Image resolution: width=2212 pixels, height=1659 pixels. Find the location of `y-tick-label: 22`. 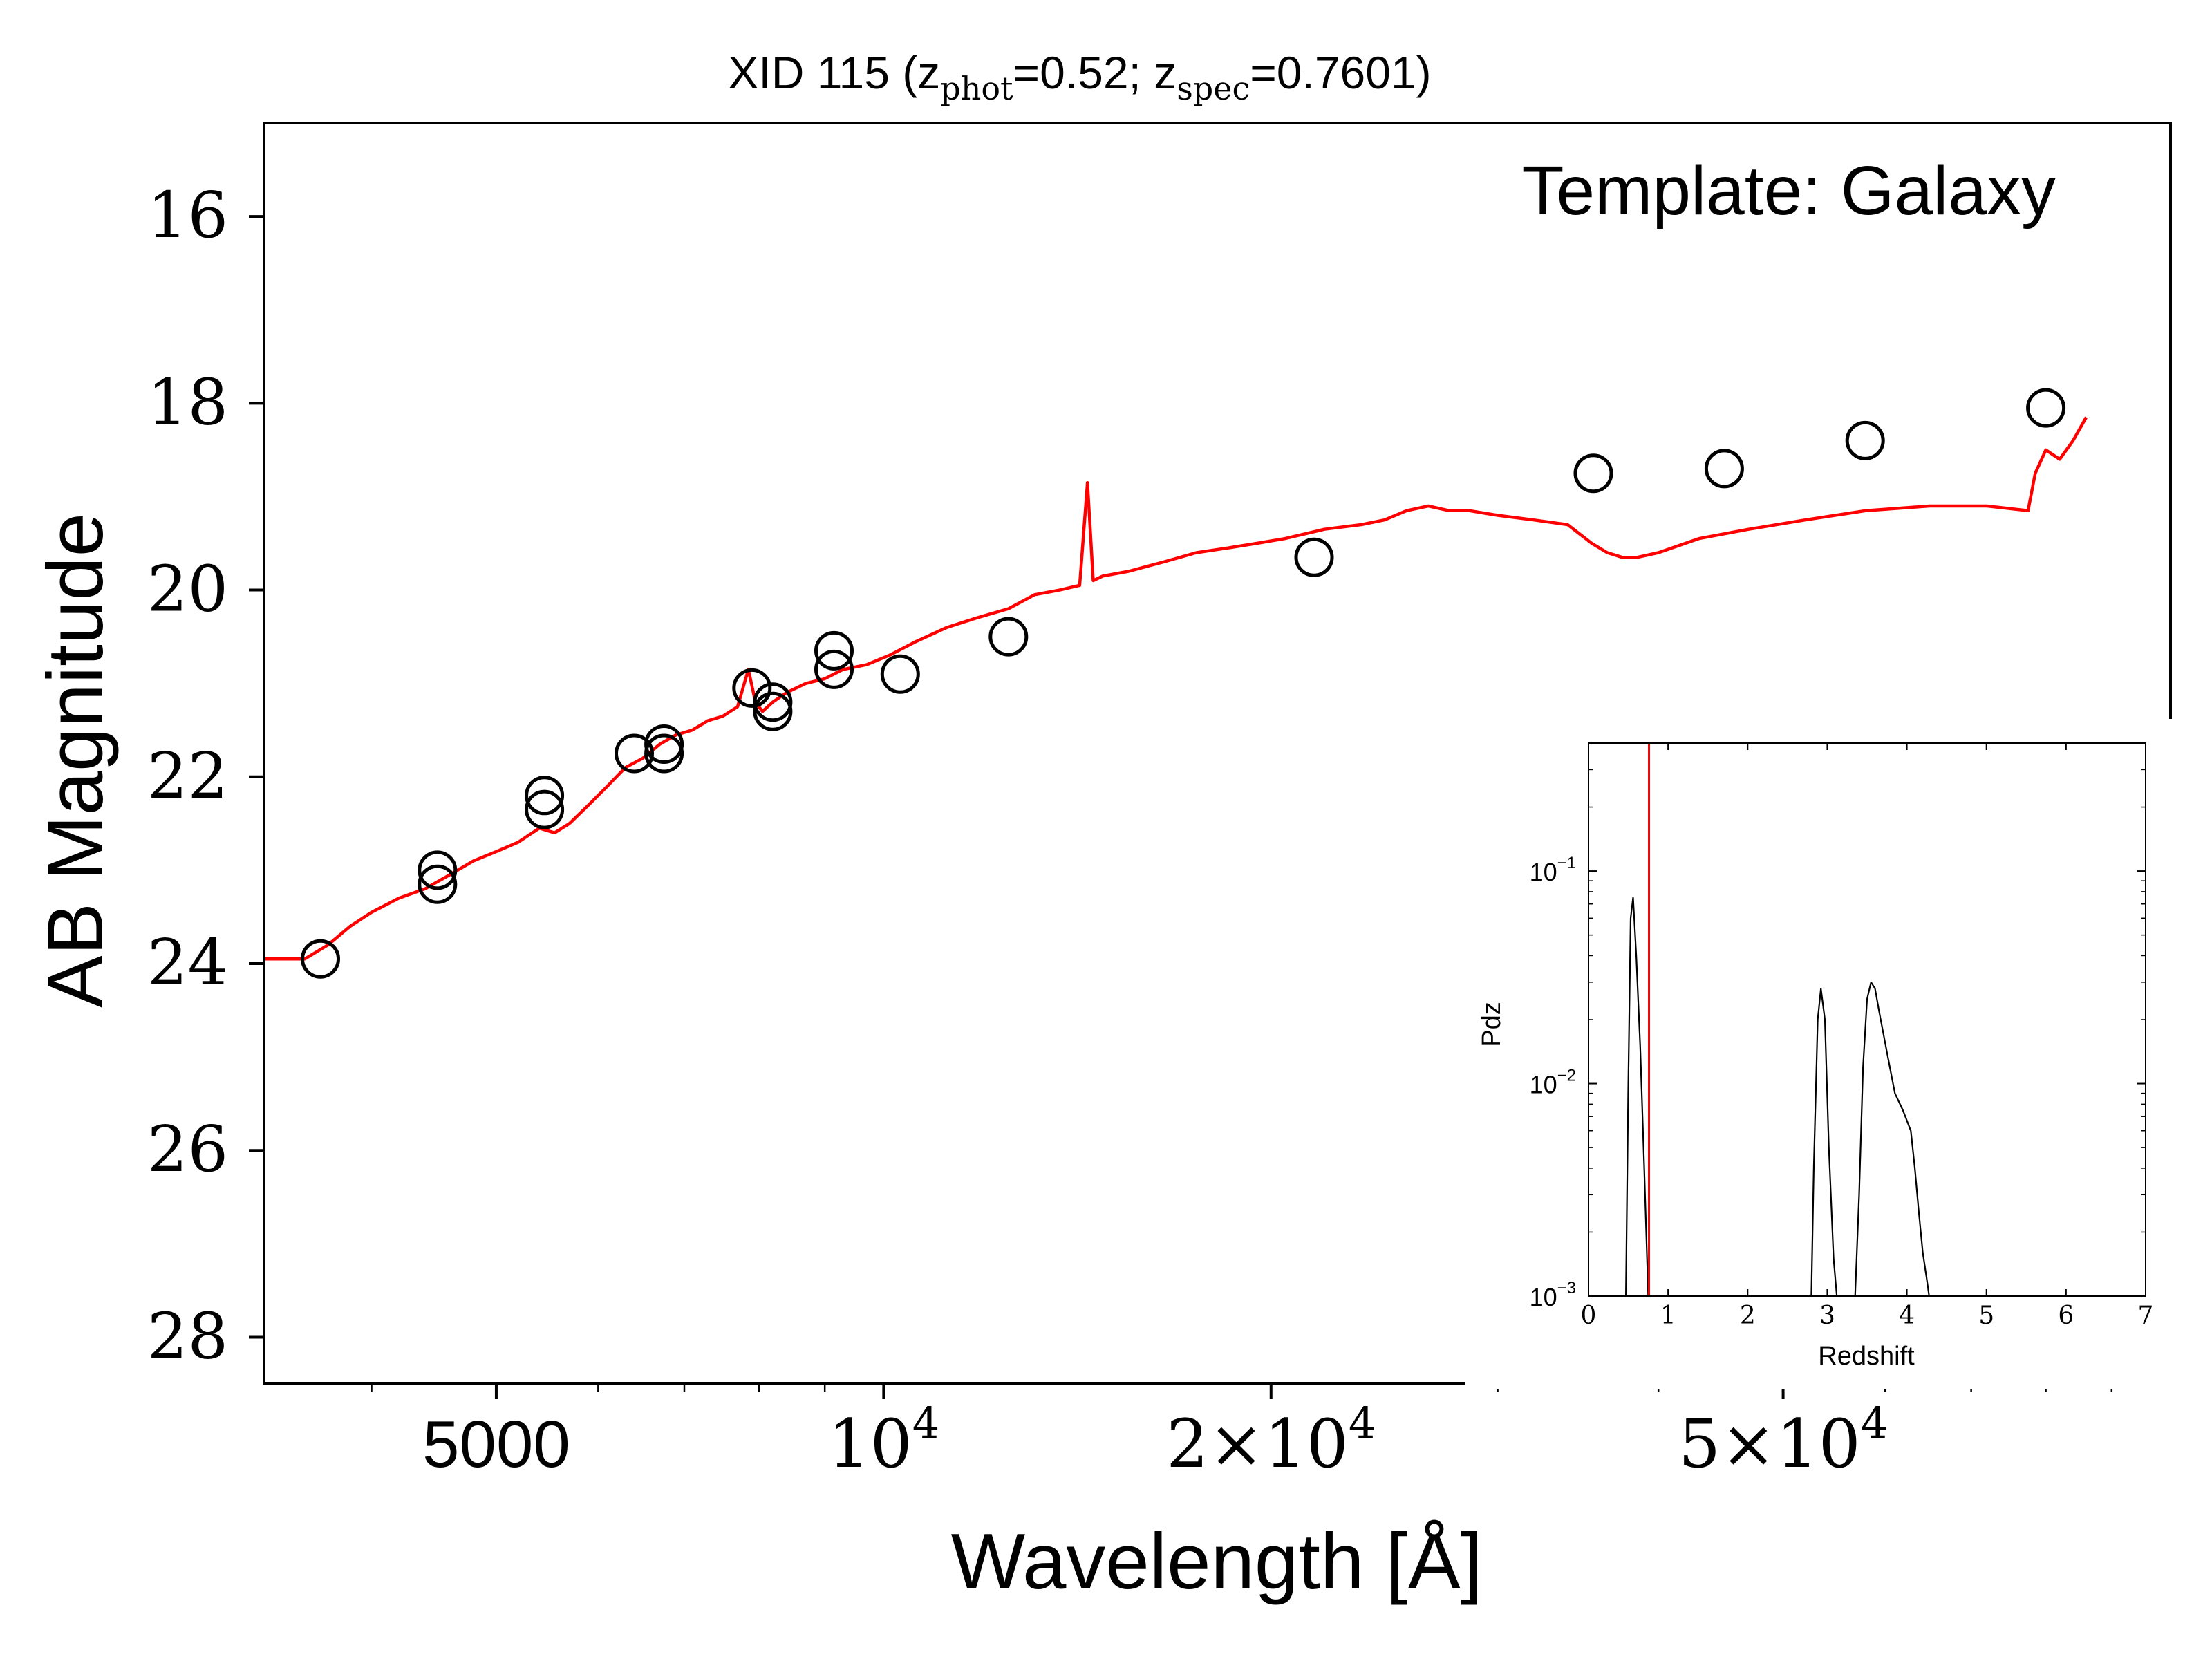

y-tick-label: 22 is located at coordinates (187, 776).